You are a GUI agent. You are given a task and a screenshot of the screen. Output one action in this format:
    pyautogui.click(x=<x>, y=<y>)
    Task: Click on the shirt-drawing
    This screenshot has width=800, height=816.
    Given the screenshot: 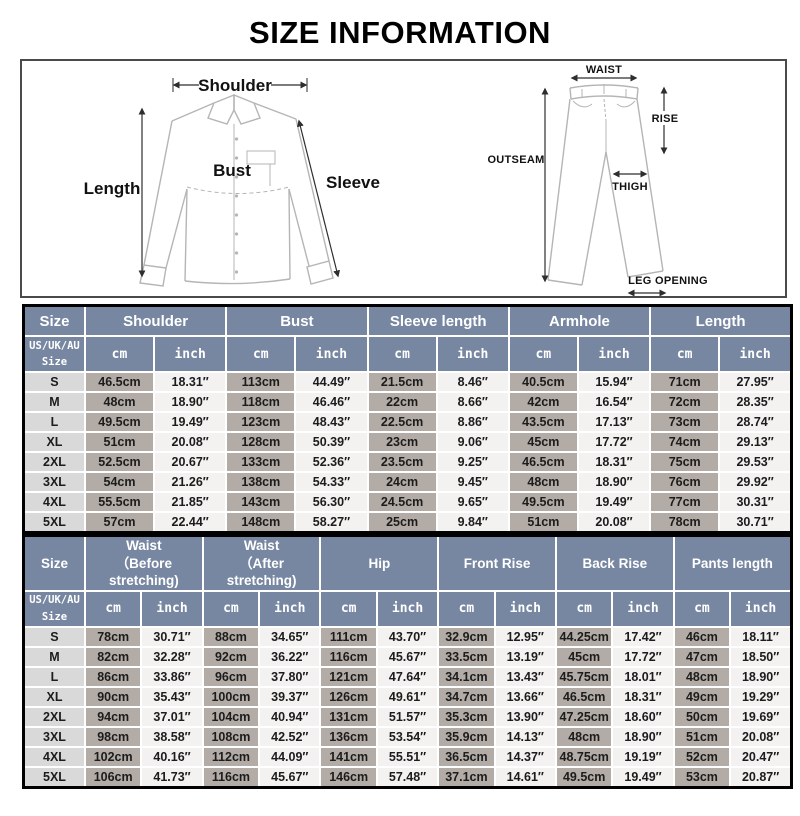 What is the action you would take?
    pyautogui.click(x=236, y=190)
    